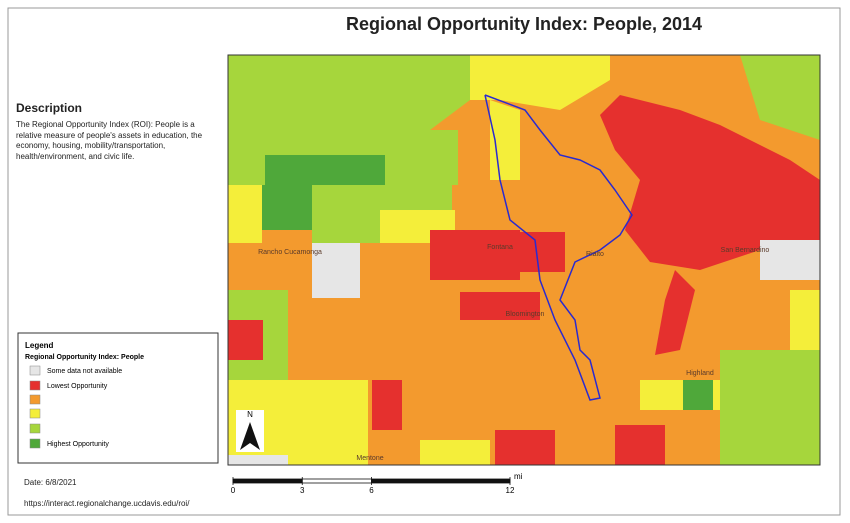 This screenshot has width=850, height=523. What do you see at coordinates (371, 490) in the screenshot?
I see `scale-label: 6` at bounding box center [371, 490].